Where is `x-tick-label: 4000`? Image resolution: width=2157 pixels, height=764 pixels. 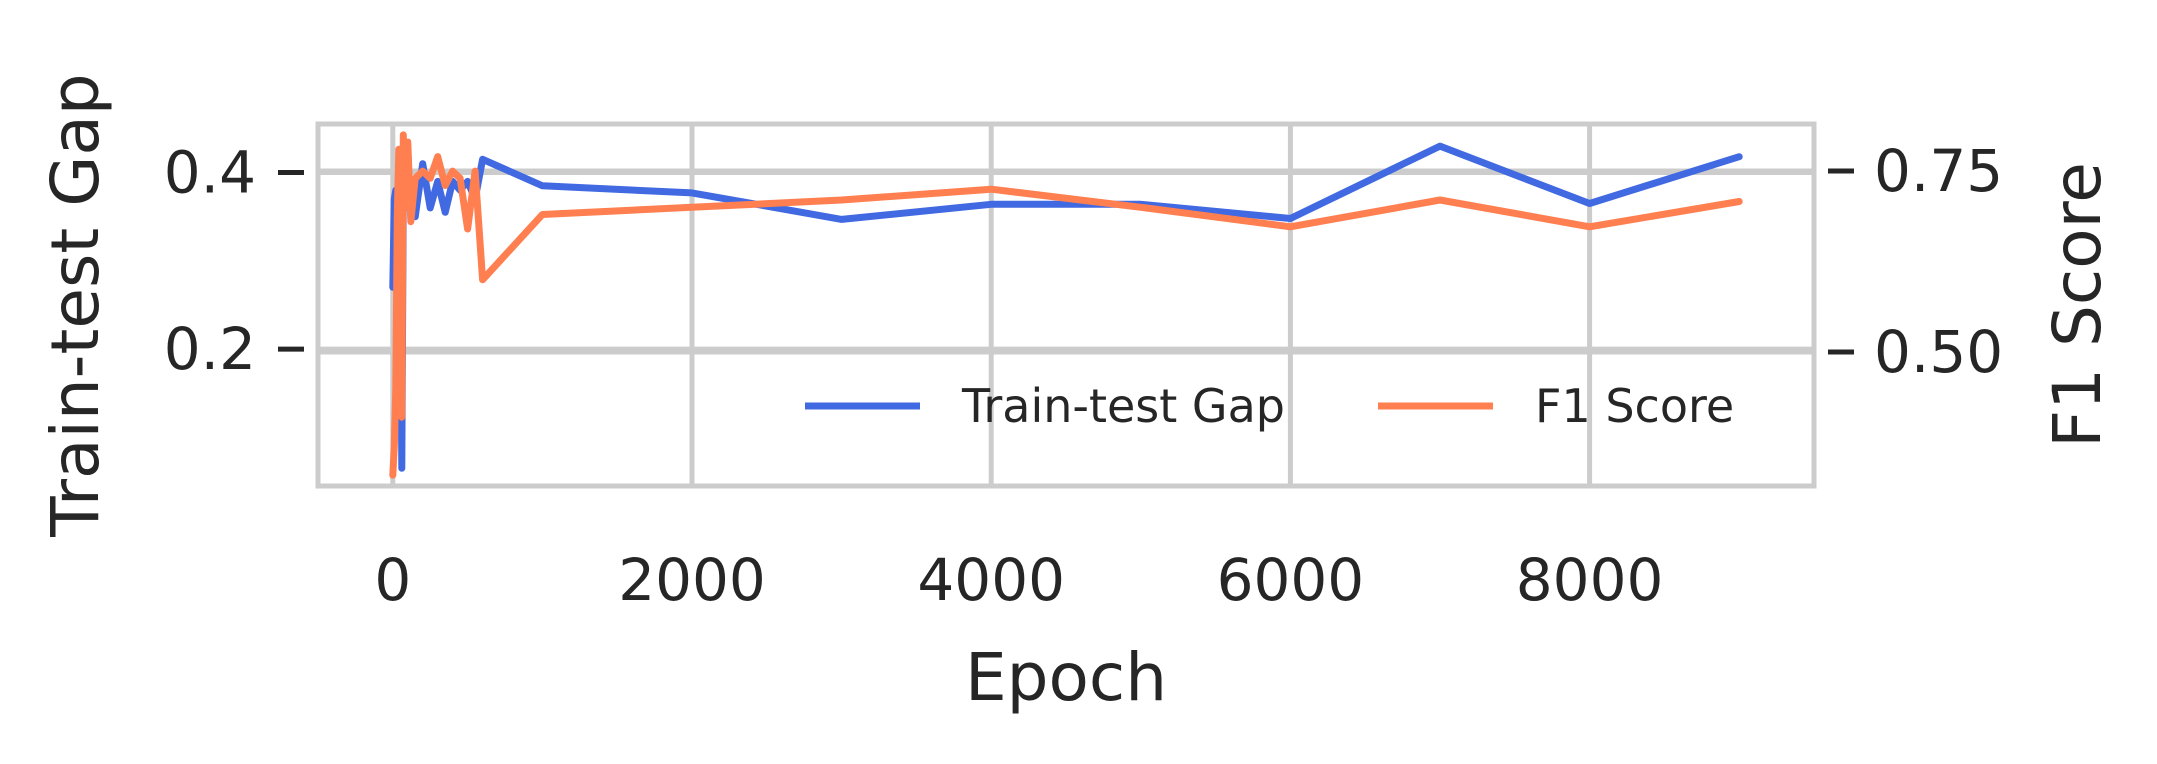
x-tick-label: 4000 is located at coordinates (991, 580).